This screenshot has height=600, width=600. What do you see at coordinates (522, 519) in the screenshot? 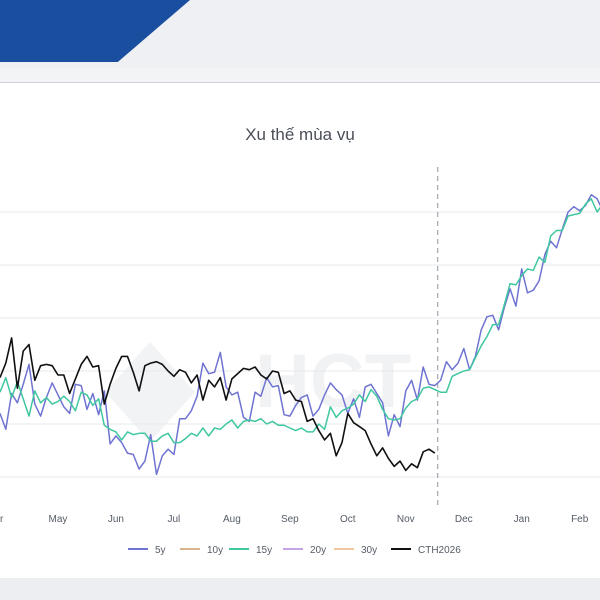
I see `x-tick-label: Jan` at bounding box center [522, 519].